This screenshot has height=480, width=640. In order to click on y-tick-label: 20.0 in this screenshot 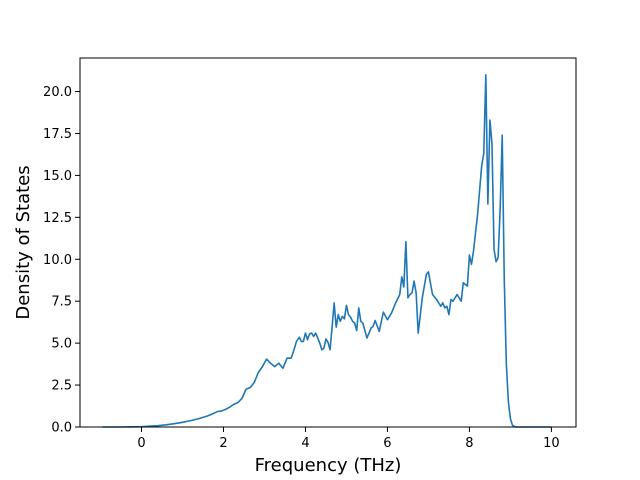, I will do `click(57, 92)`.